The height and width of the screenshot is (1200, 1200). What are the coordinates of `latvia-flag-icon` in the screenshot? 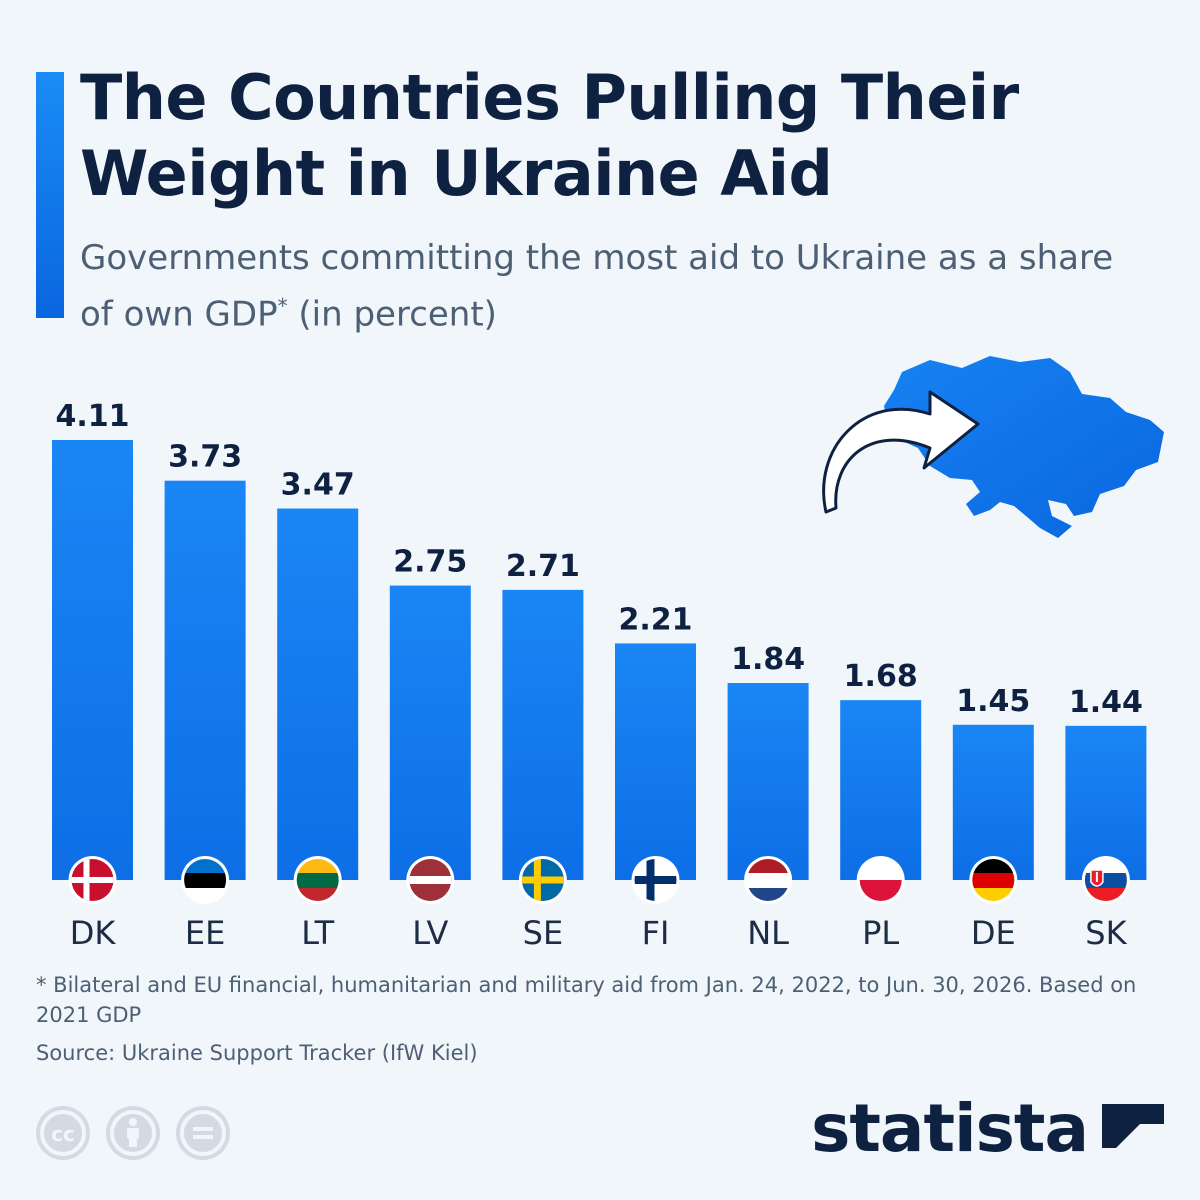 It's located at (430, 880).